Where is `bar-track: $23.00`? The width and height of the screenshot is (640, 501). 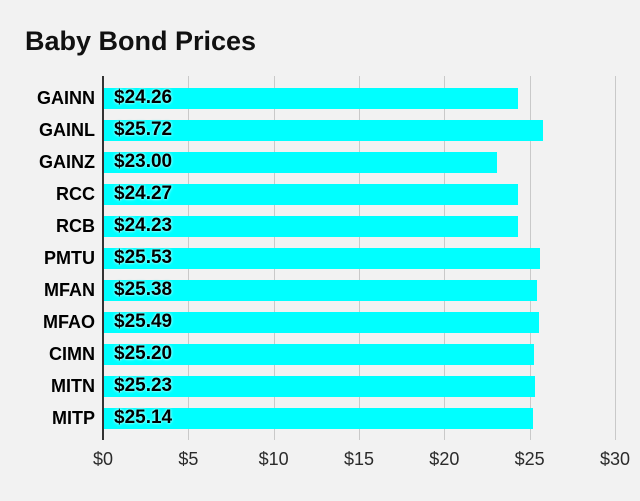 bar-track: $23.00 is located at coordinates (360, 162).